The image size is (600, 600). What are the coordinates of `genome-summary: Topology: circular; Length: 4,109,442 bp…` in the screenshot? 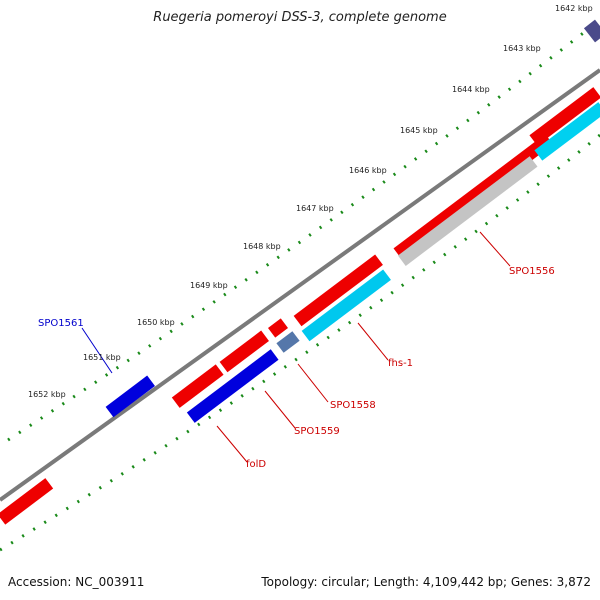 It's located at (426, 582).